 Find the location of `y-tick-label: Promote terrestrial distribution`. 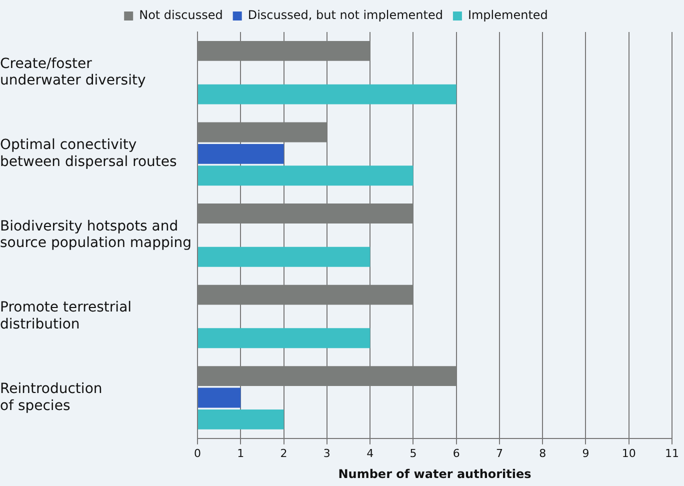

y-tick-label: Promote terrestrial distribution is located at coordinates (66, 316).